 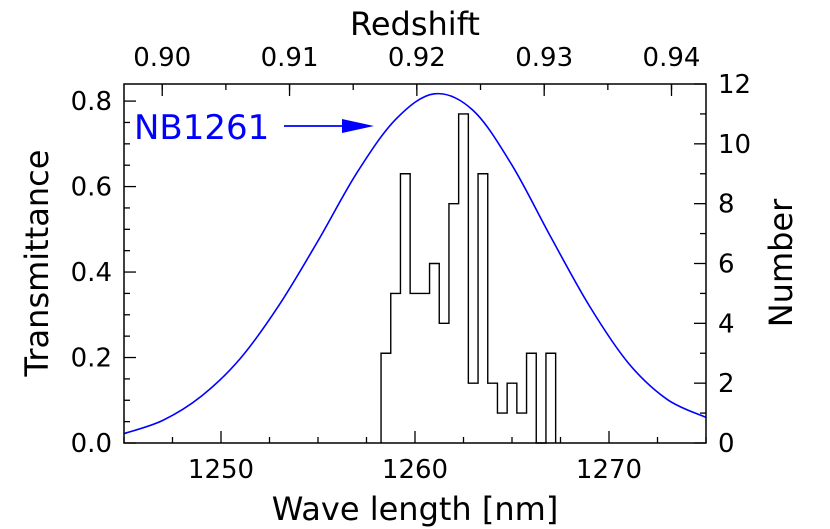 I want to click on right-axis: 0 2 4 6 8 10 12, so click(x=722, y=264).